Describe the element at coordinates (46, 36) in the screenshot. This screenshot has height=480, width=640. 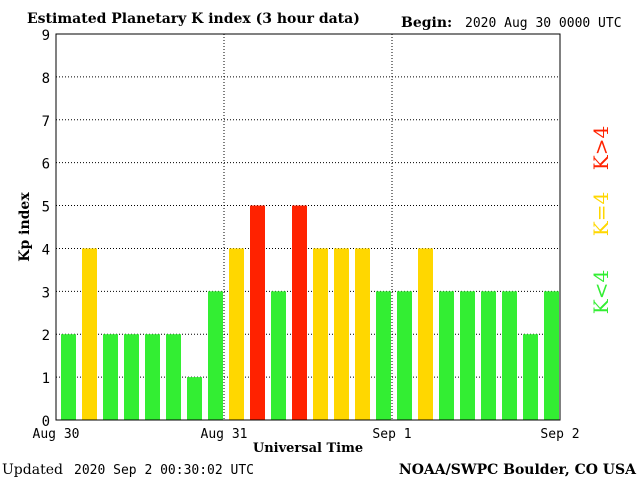
I see `y-tick-label: 9` at that location.